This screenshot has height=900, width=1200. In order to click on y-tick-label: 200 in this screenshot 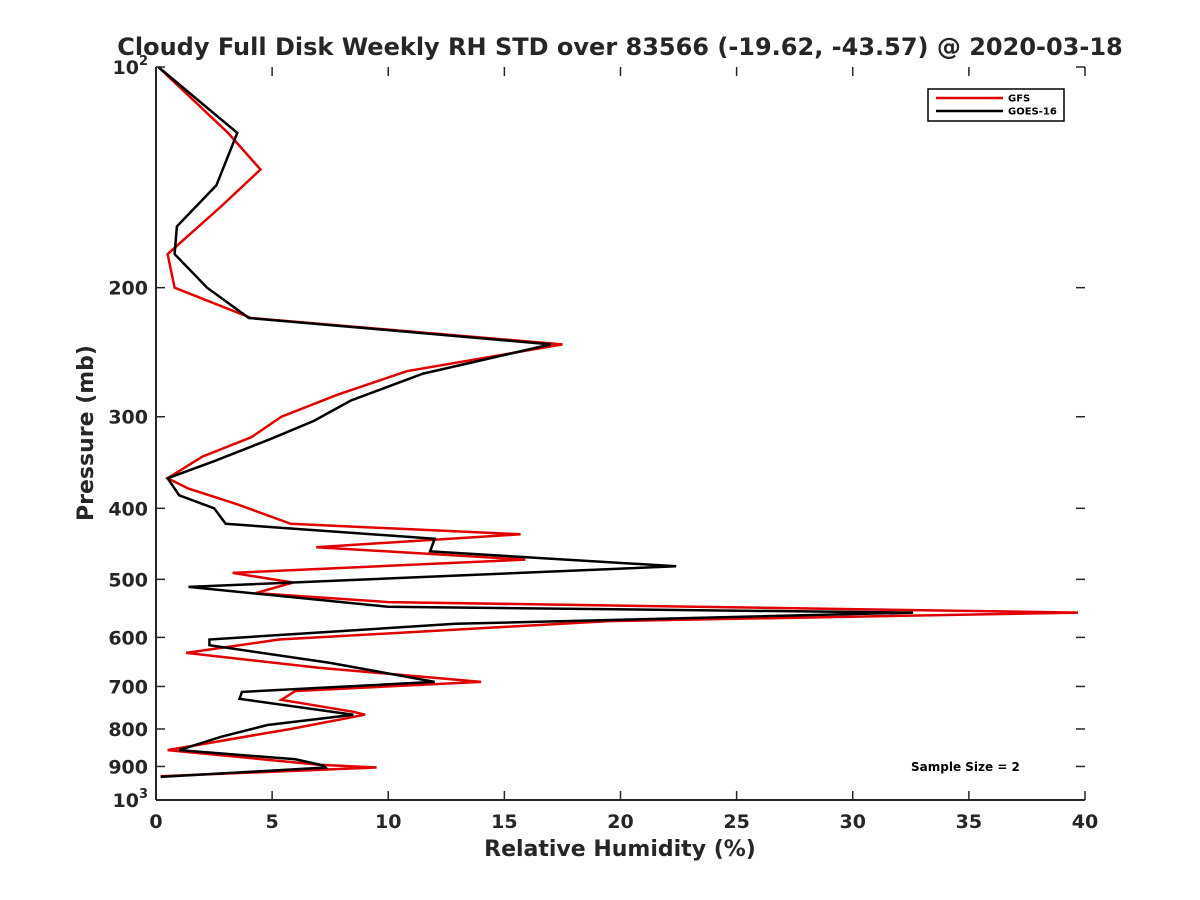, I will do `click(128, 289)`.